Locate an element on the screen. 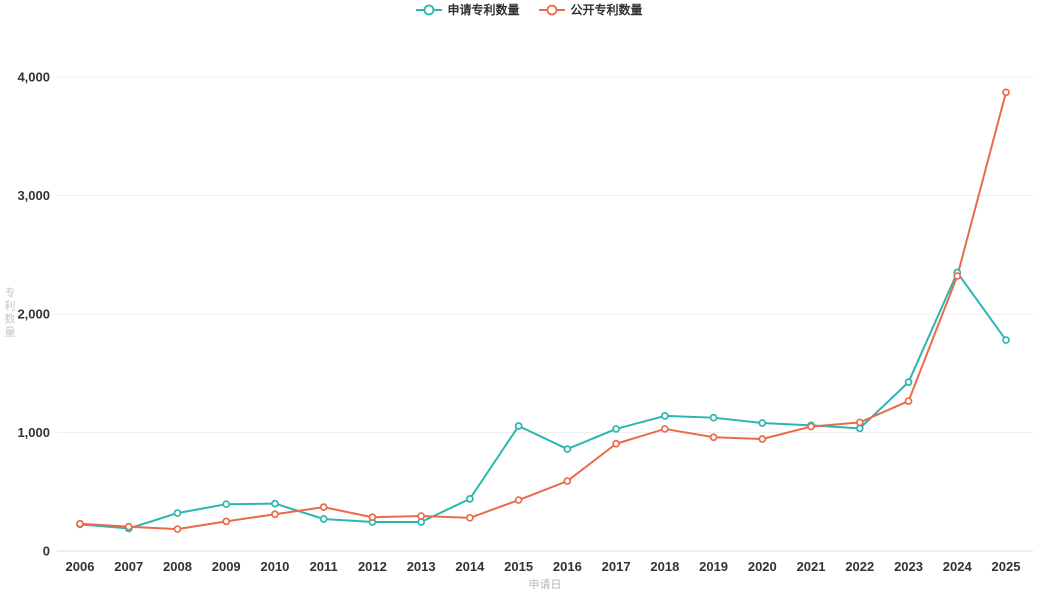 This screenshot has height=606, width=1057. x-tick-label-2021: 2021 is located at coordinates (811, 566).